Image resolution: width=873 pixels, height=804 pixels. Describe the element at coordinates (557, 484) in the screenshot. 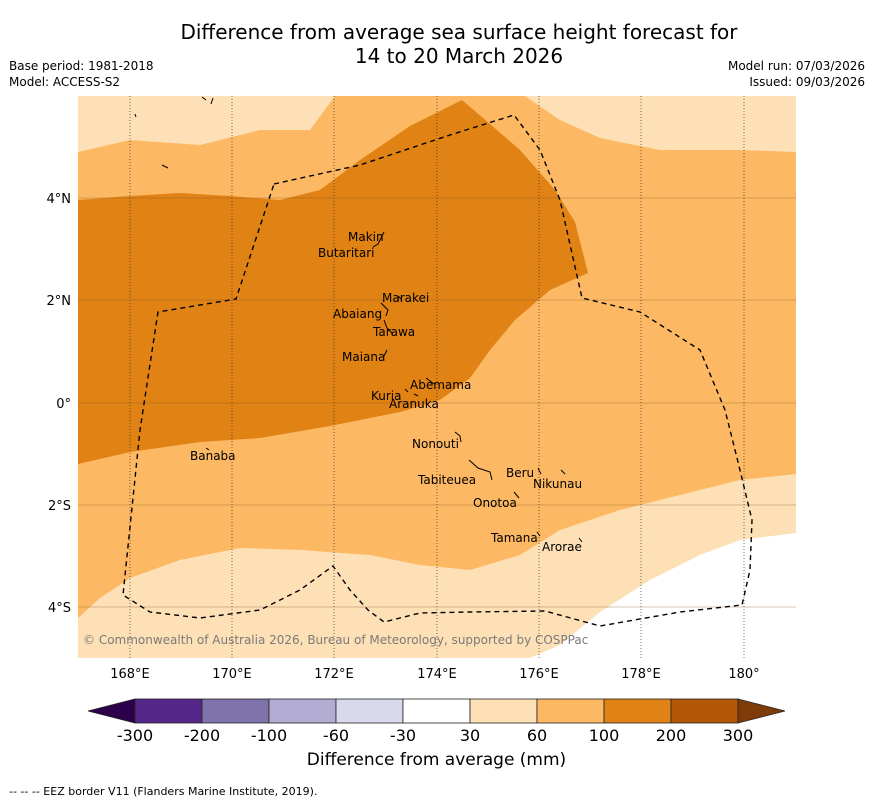

I see `island-label-nikunau: Nikunau` at that location.